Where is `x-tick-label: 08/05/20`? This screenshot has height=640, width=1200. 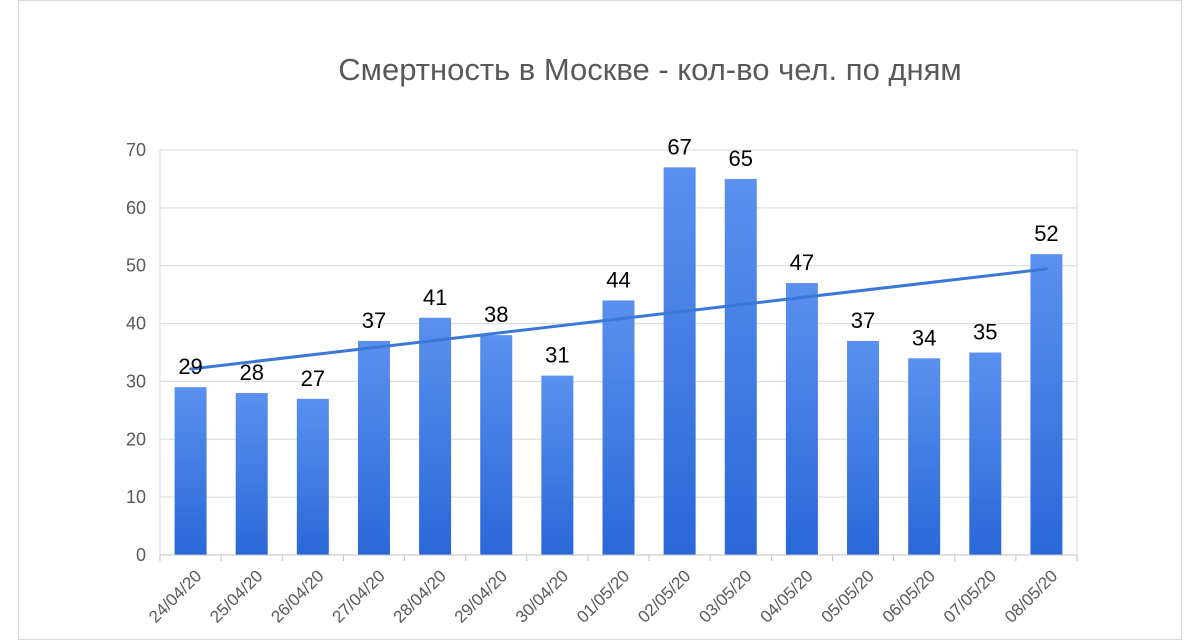
x-tick-label: 08/05/20 is located at coordinates (1031, 596).